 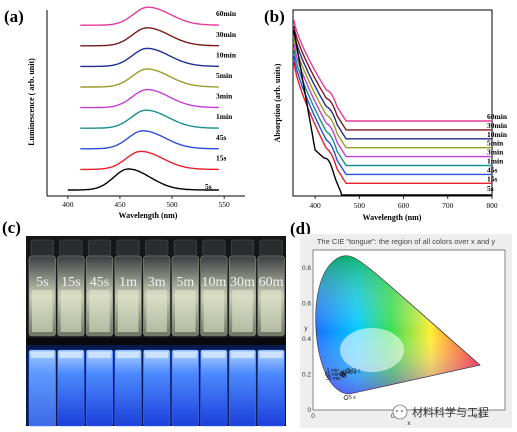 What do you see at coordinates (156, 288) in the screenshot?
I see `vials-daylight: 5s 15s 45s 1m 3m 5m 10m 30m 60m` at bounding box center [156, 288].